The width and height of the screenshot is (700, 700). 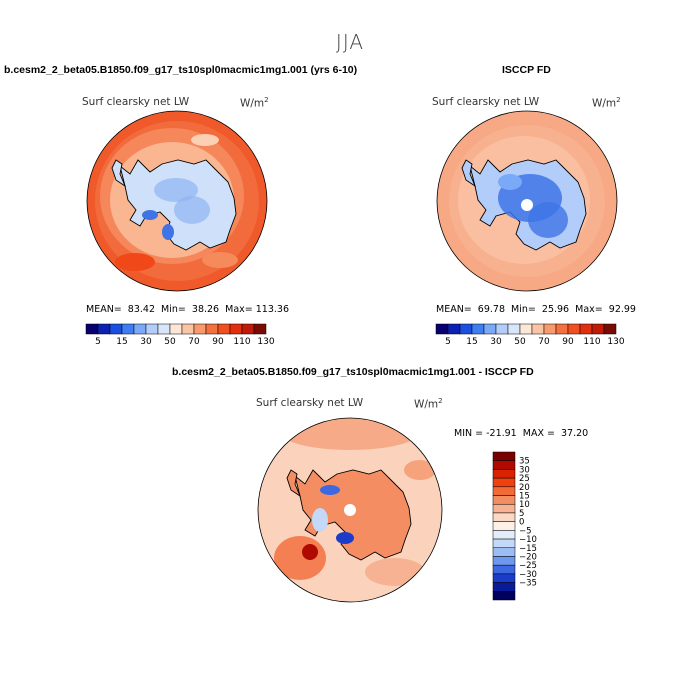 I want to click on model-colorbar-label: 15, so click(x=121, y=342).